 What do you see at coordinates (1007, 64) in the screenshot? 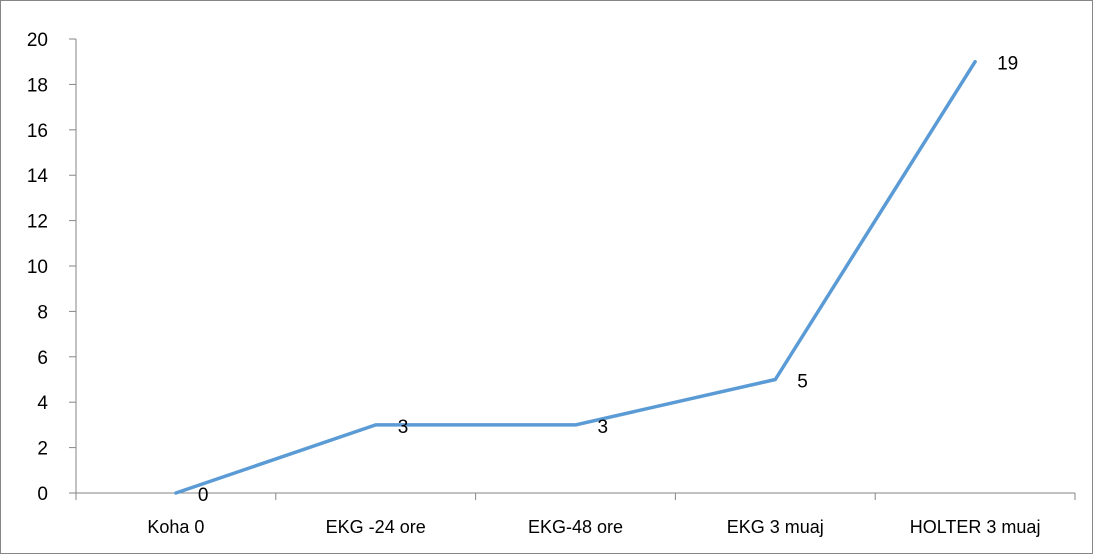
I see `data-label: 19` at bounding box center [1007, 64].